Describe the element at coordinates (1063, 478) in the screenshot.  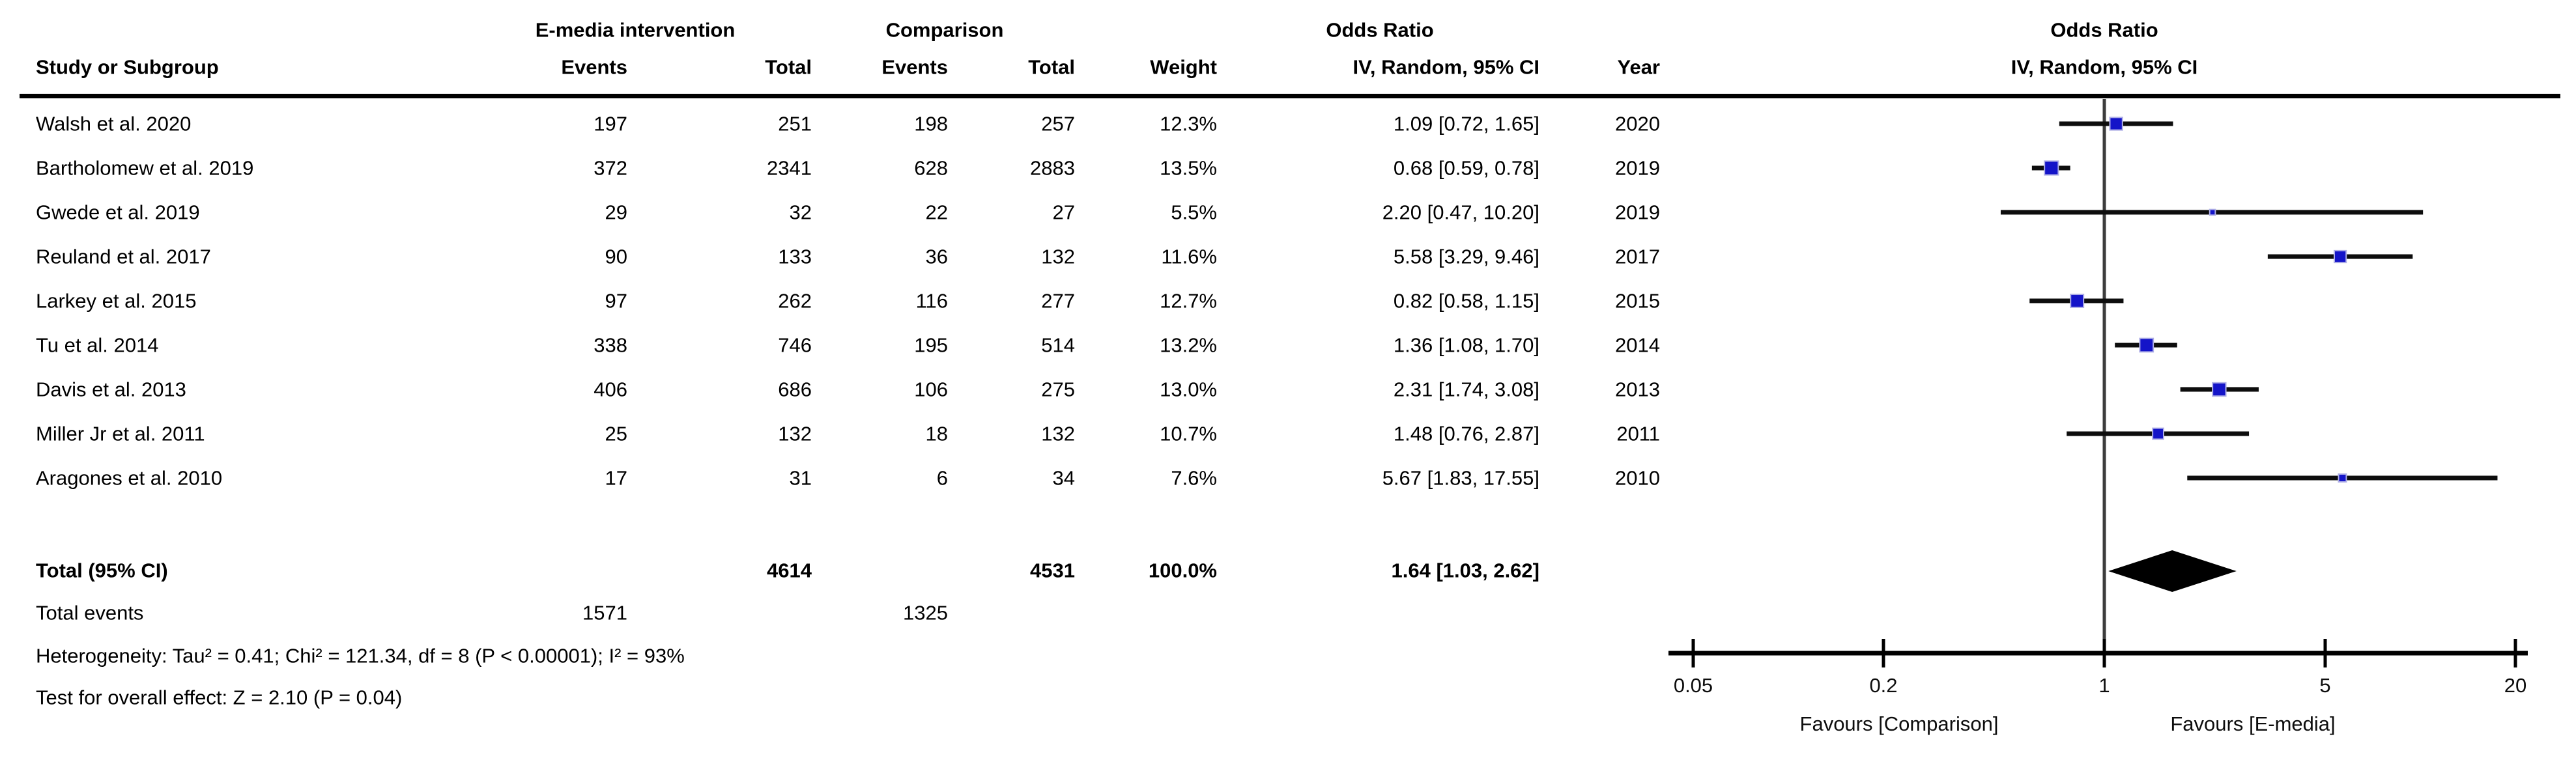
I see `total2-cell: 34` at that location.